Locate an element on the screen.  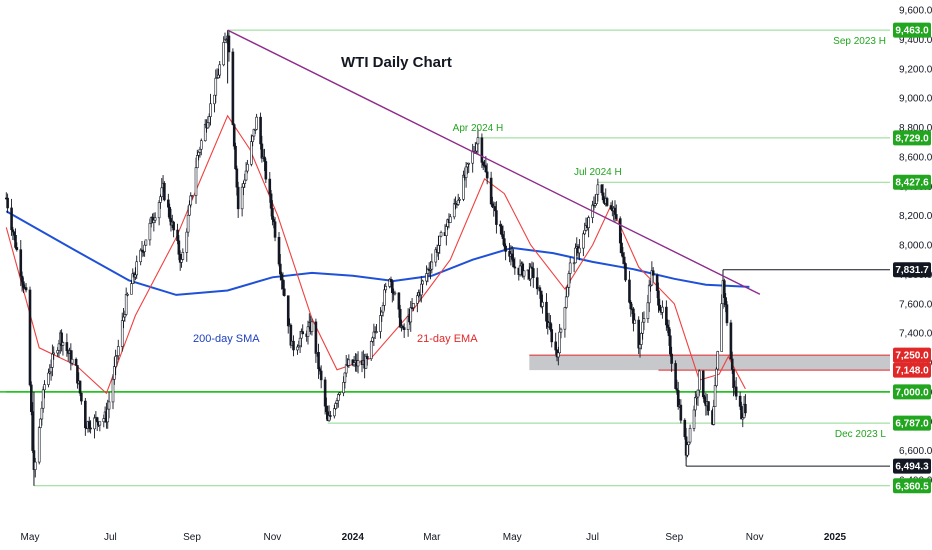
price-tag-label: 9,463.0 is located at coordinates (912, 31).